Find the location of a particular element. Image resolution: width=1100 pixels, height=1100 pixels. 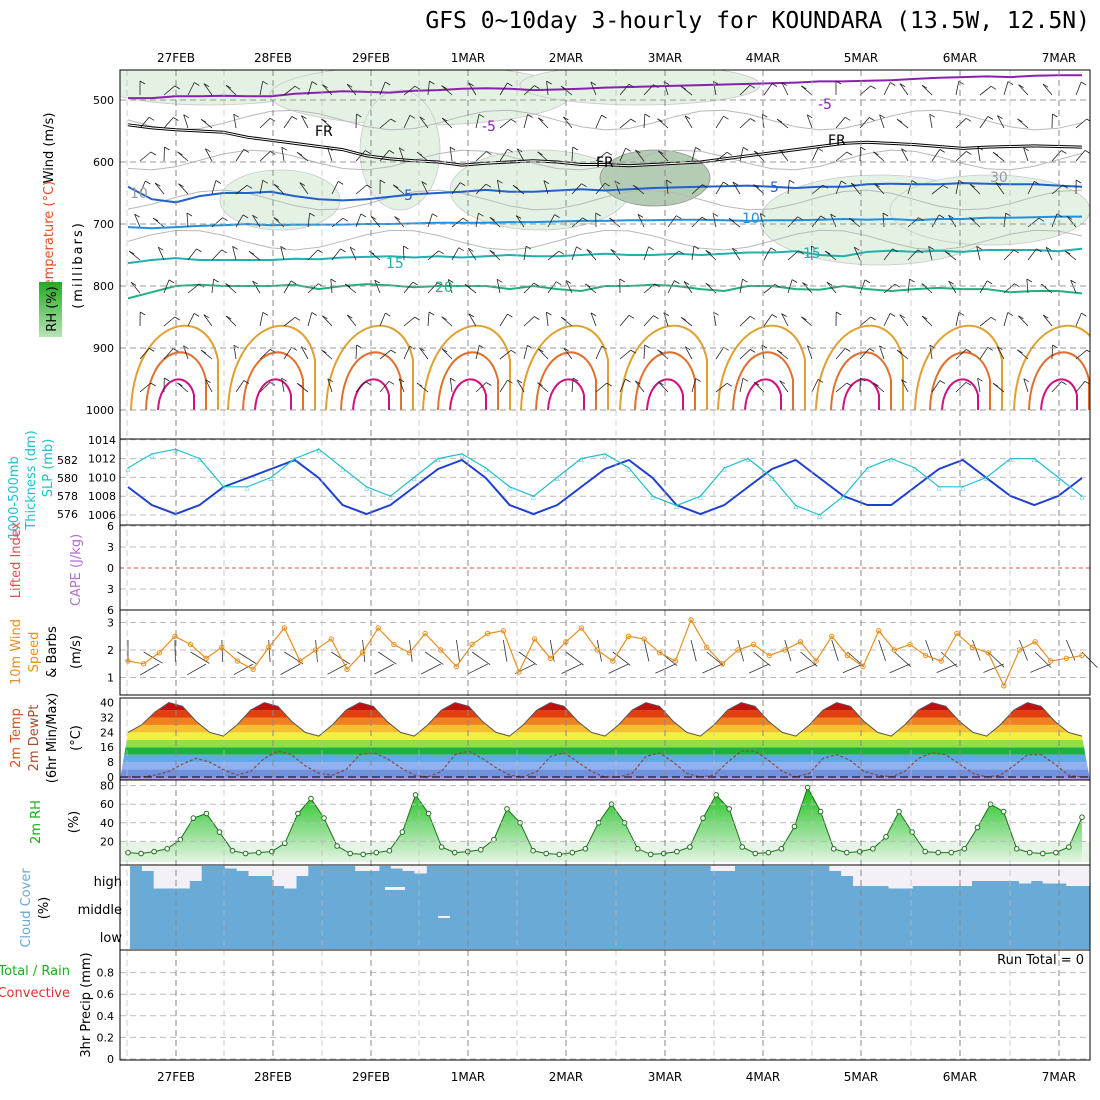

temp-band is located at coordinates (605, 766).